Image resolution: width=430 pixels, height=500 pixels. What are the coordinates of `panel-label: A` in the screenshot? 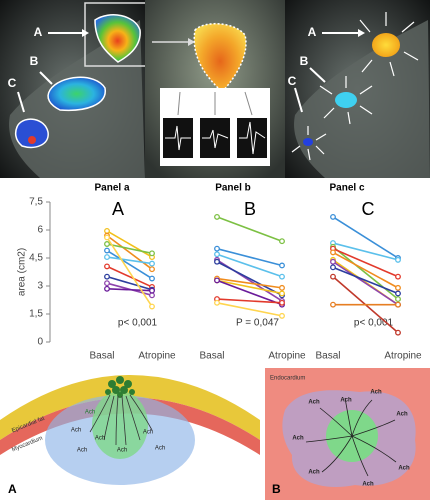 It's located at (12, 489).